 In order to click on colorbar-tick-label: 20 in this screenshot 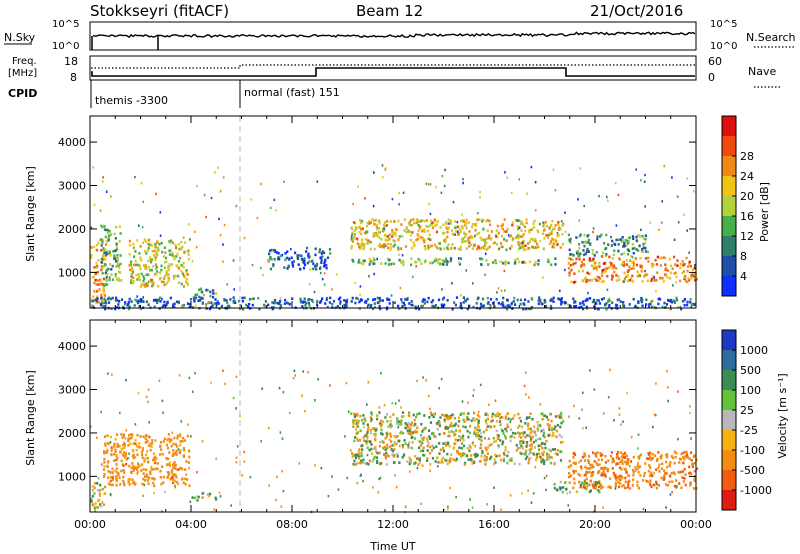, I will do `click(747, 196)`.